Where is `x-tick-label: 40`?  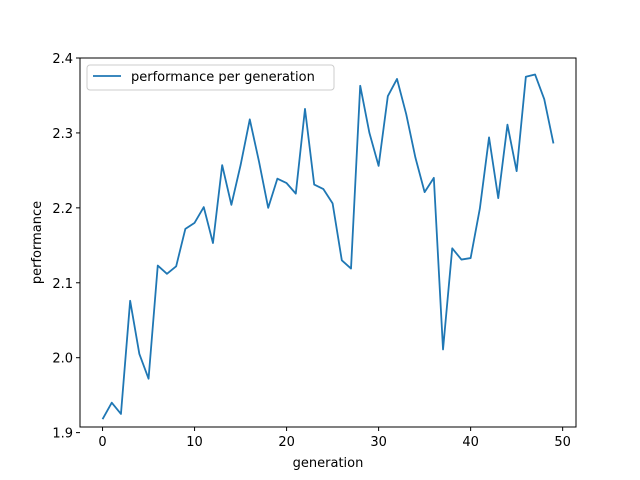 x-tick-label: 40 is located at coordinates (470, 442).